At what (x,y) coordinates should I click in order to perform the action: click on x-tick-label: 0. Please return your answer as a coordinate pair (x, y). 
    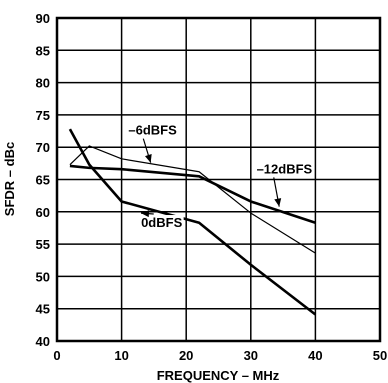
    Looking at the image, I should click on (56, 355).